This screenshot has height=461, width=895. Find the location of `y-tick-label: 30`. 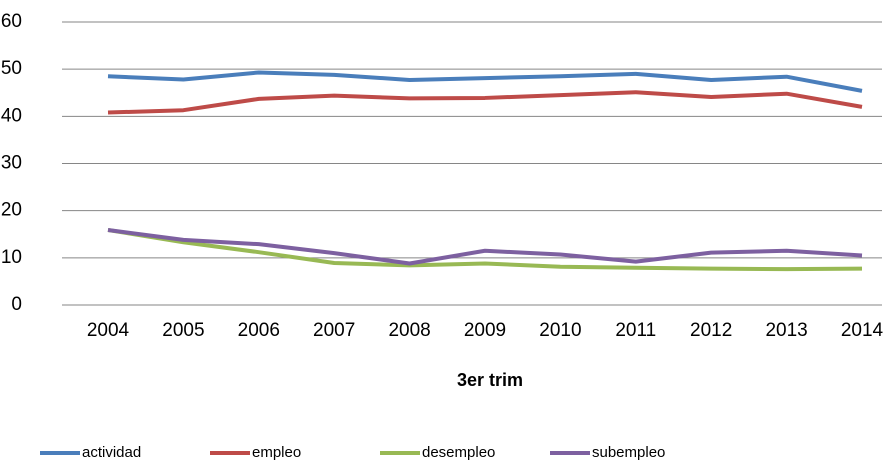

y-tick-label: 30 is located at coordinates (11, 163).